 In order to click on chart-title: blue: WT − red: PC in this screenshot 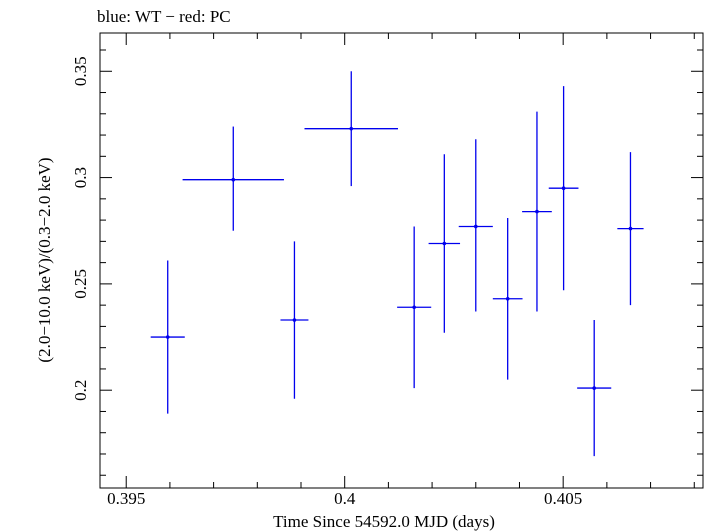, I will do `click(164, 16)`.